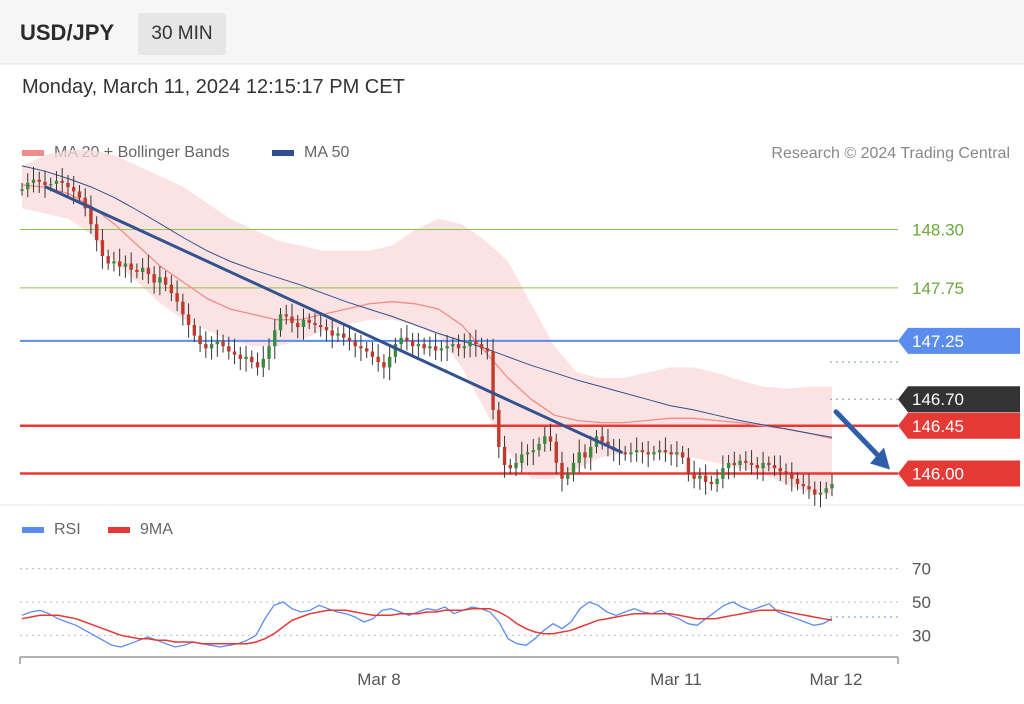 The width and height of the screenshot is (1024, 704). I want to click on timeframe-badge: 30 MIN, so click(182, 34).